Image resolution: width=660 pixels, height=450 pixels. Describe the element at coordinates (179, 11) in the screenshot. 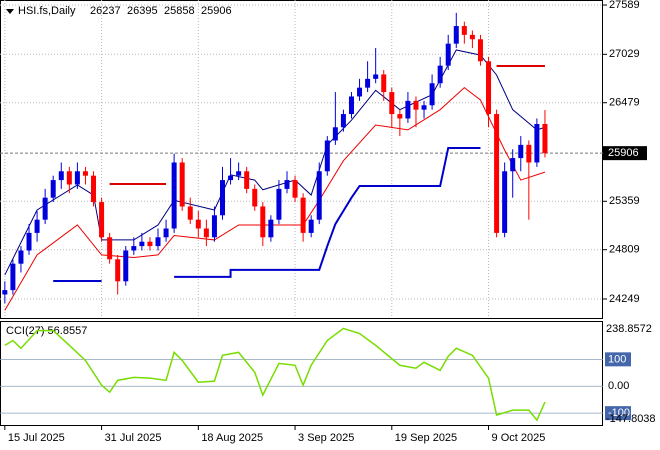

I see `ohlc-low: 25858` at that location.